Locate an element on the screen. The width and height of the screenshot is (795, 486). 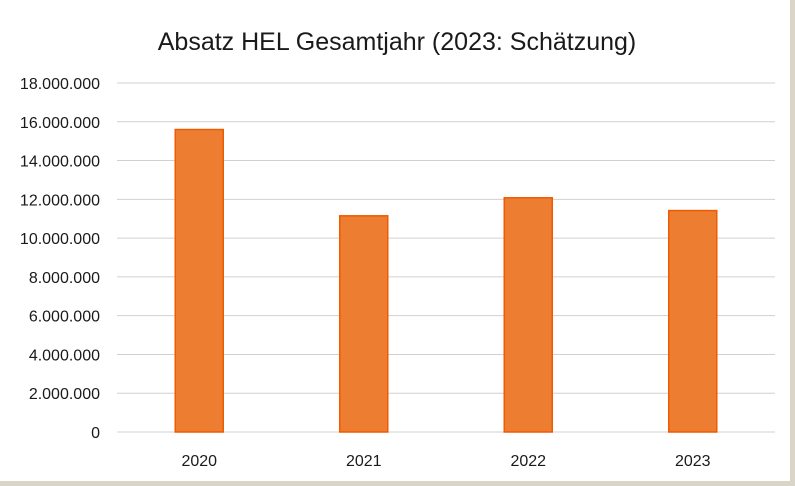
y-tick-label: 12.000.000 is located at coordinates (60, 200).